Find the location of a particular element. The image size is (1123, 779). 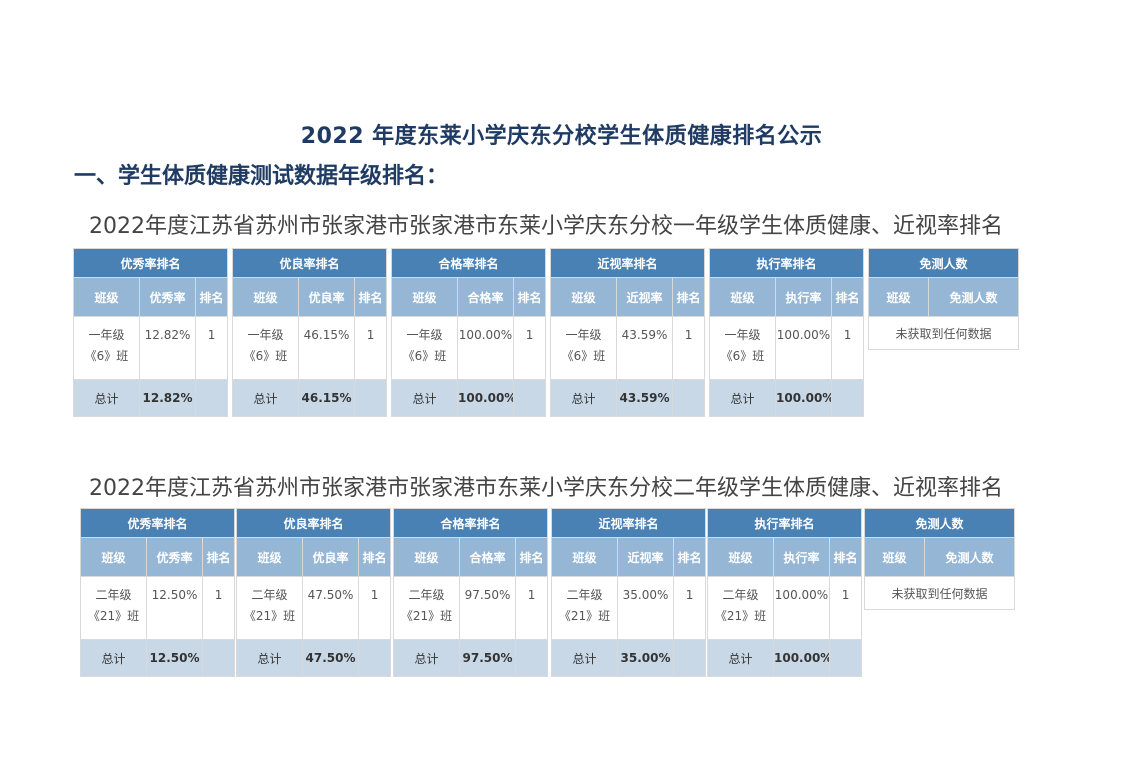

ranking-table: 近视率排名 班级 近视率 排名 一年级 《6》班 43.59% 1 总计 43.59% is located at coordinates (627, 332).